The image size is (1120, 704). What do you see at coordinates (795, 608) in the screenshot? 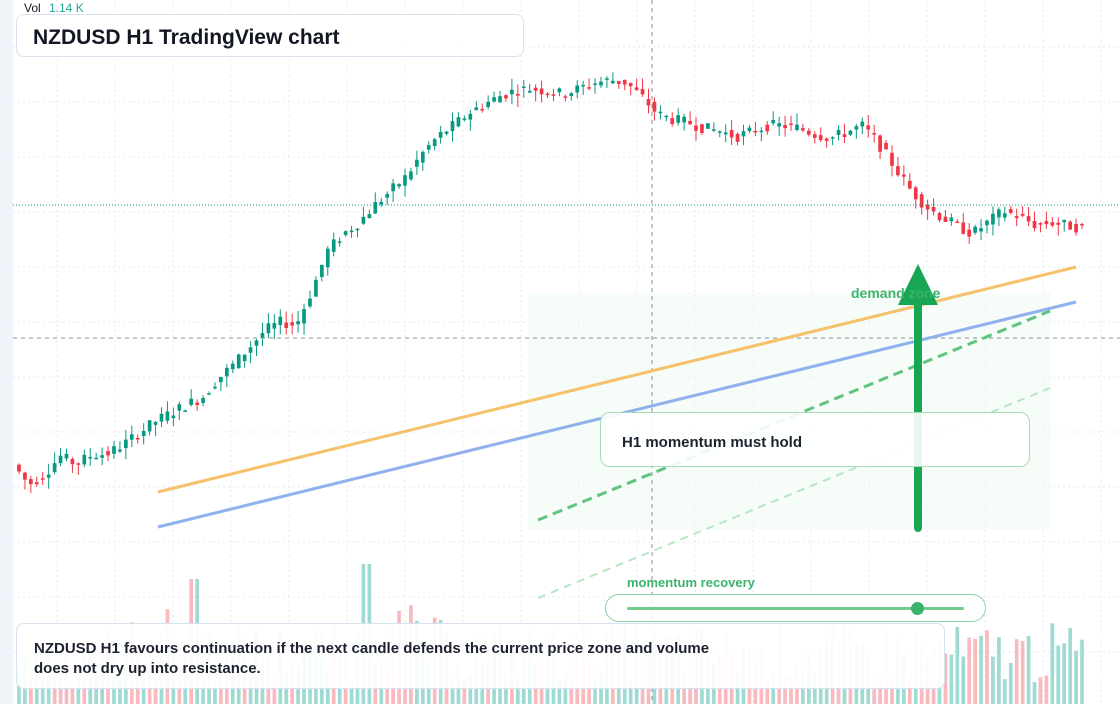
I see `momentum-slider` at bounding box center [795, 608].